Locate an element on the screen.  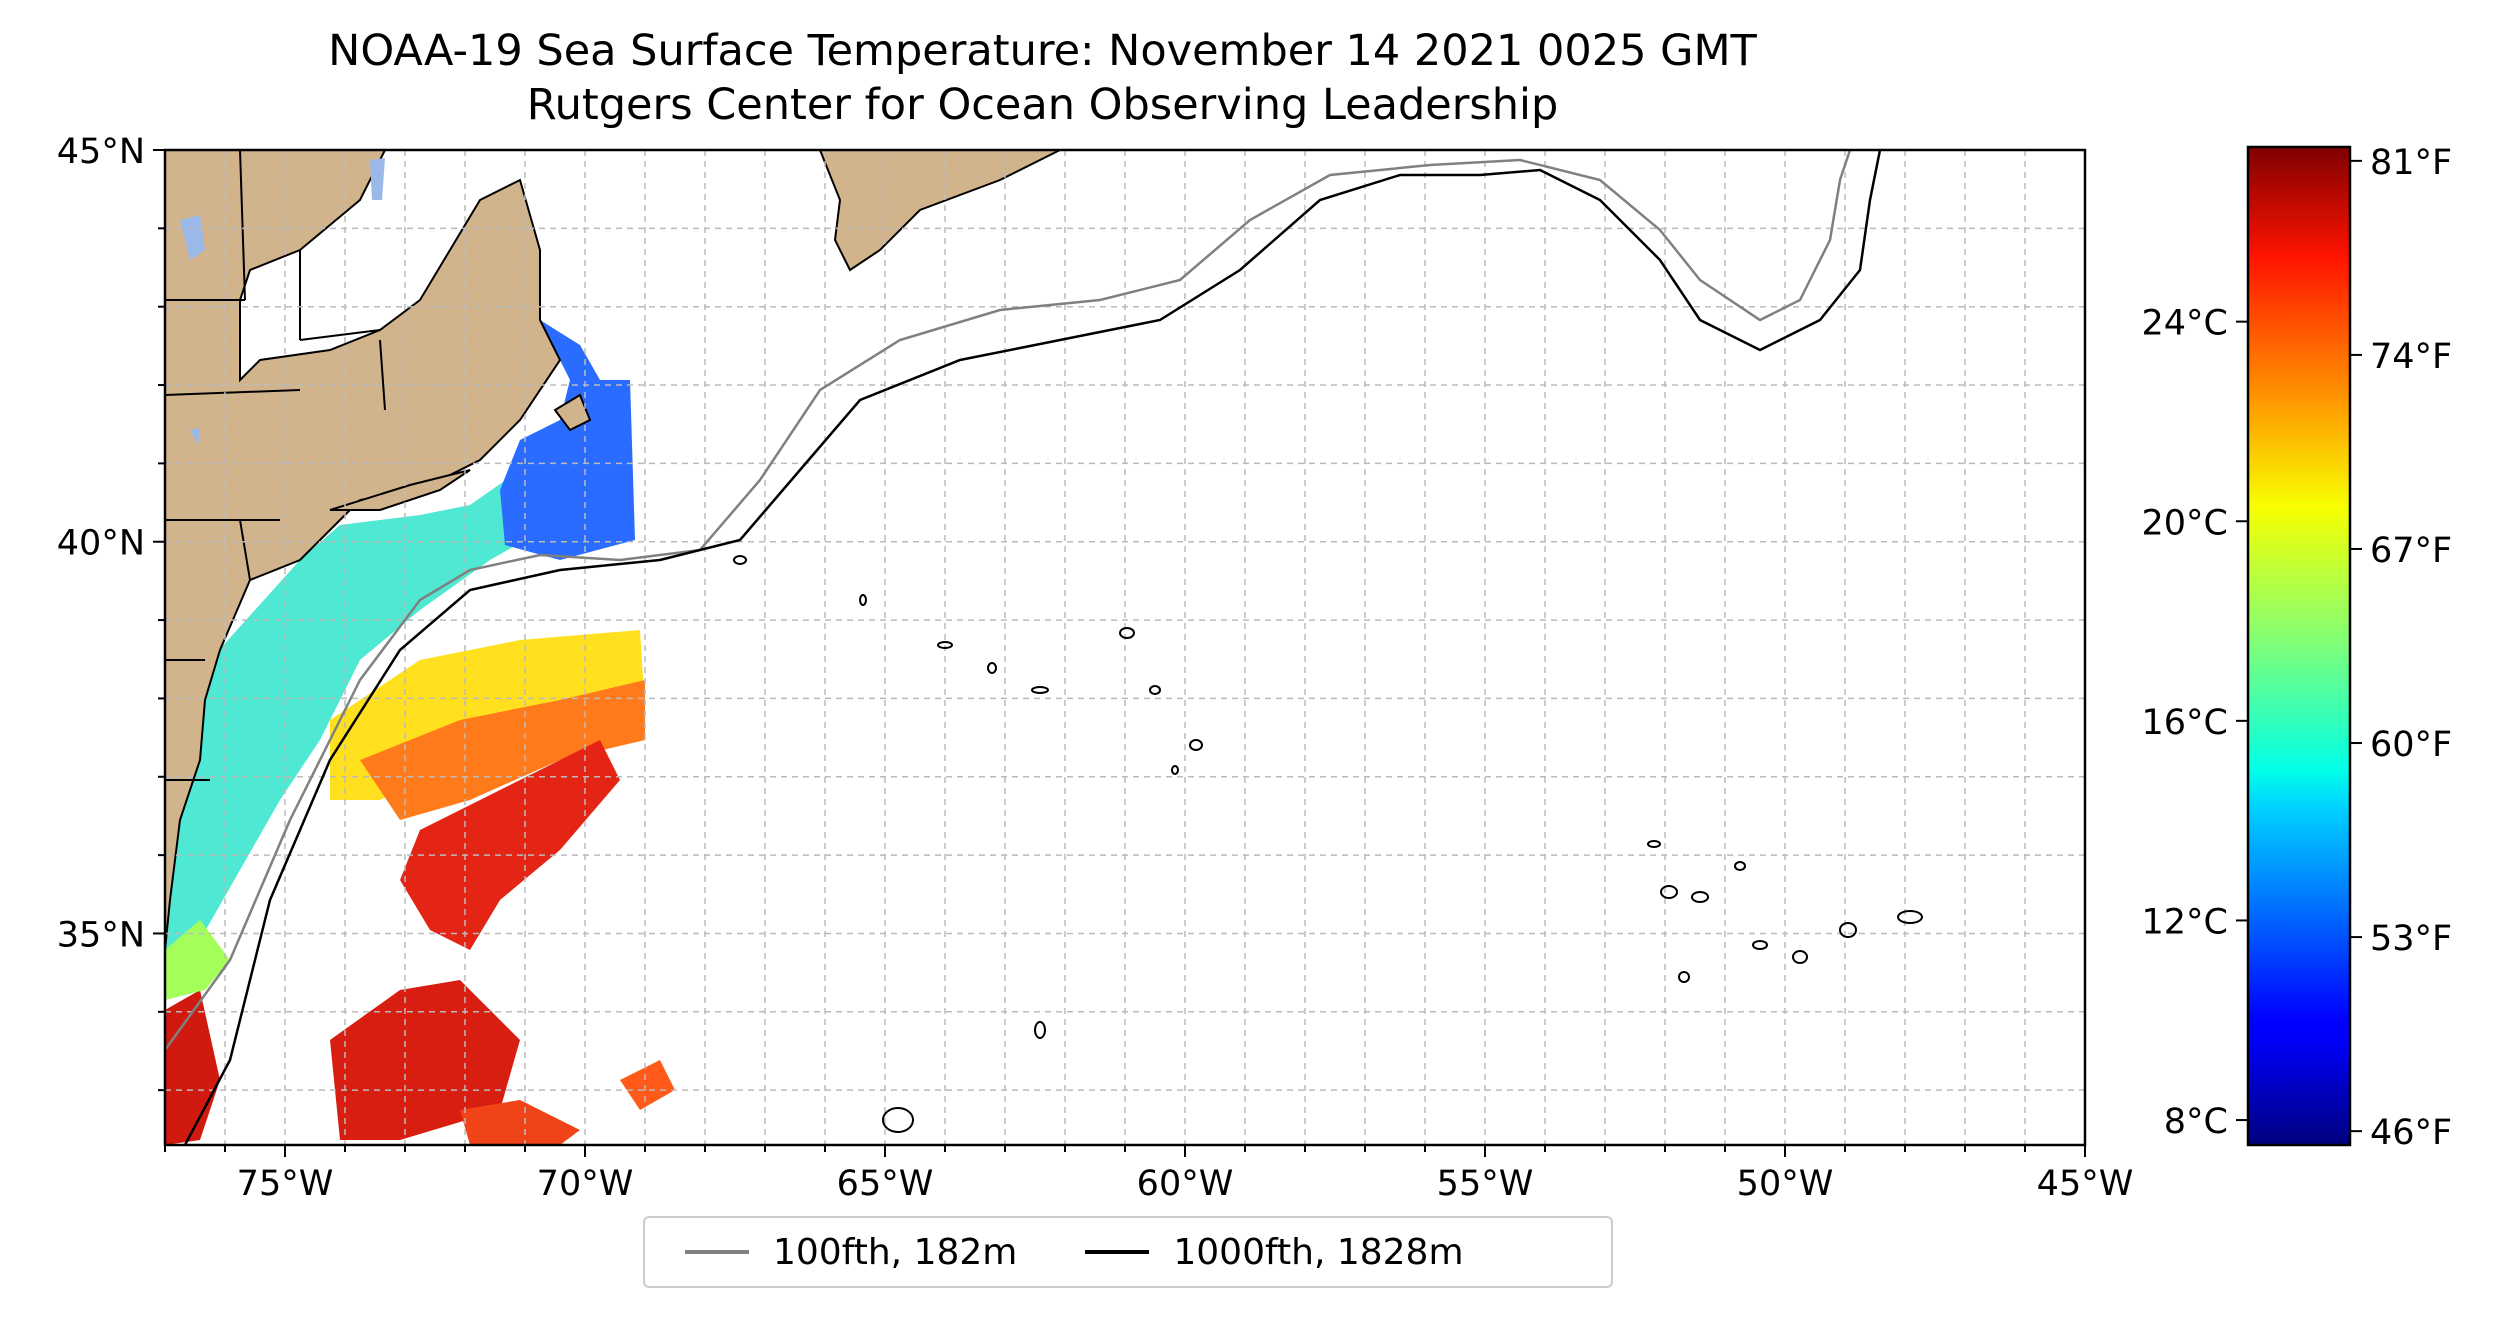
latitude-axis: 45°N 40°N 35°N is located at coordinates (111, 612).